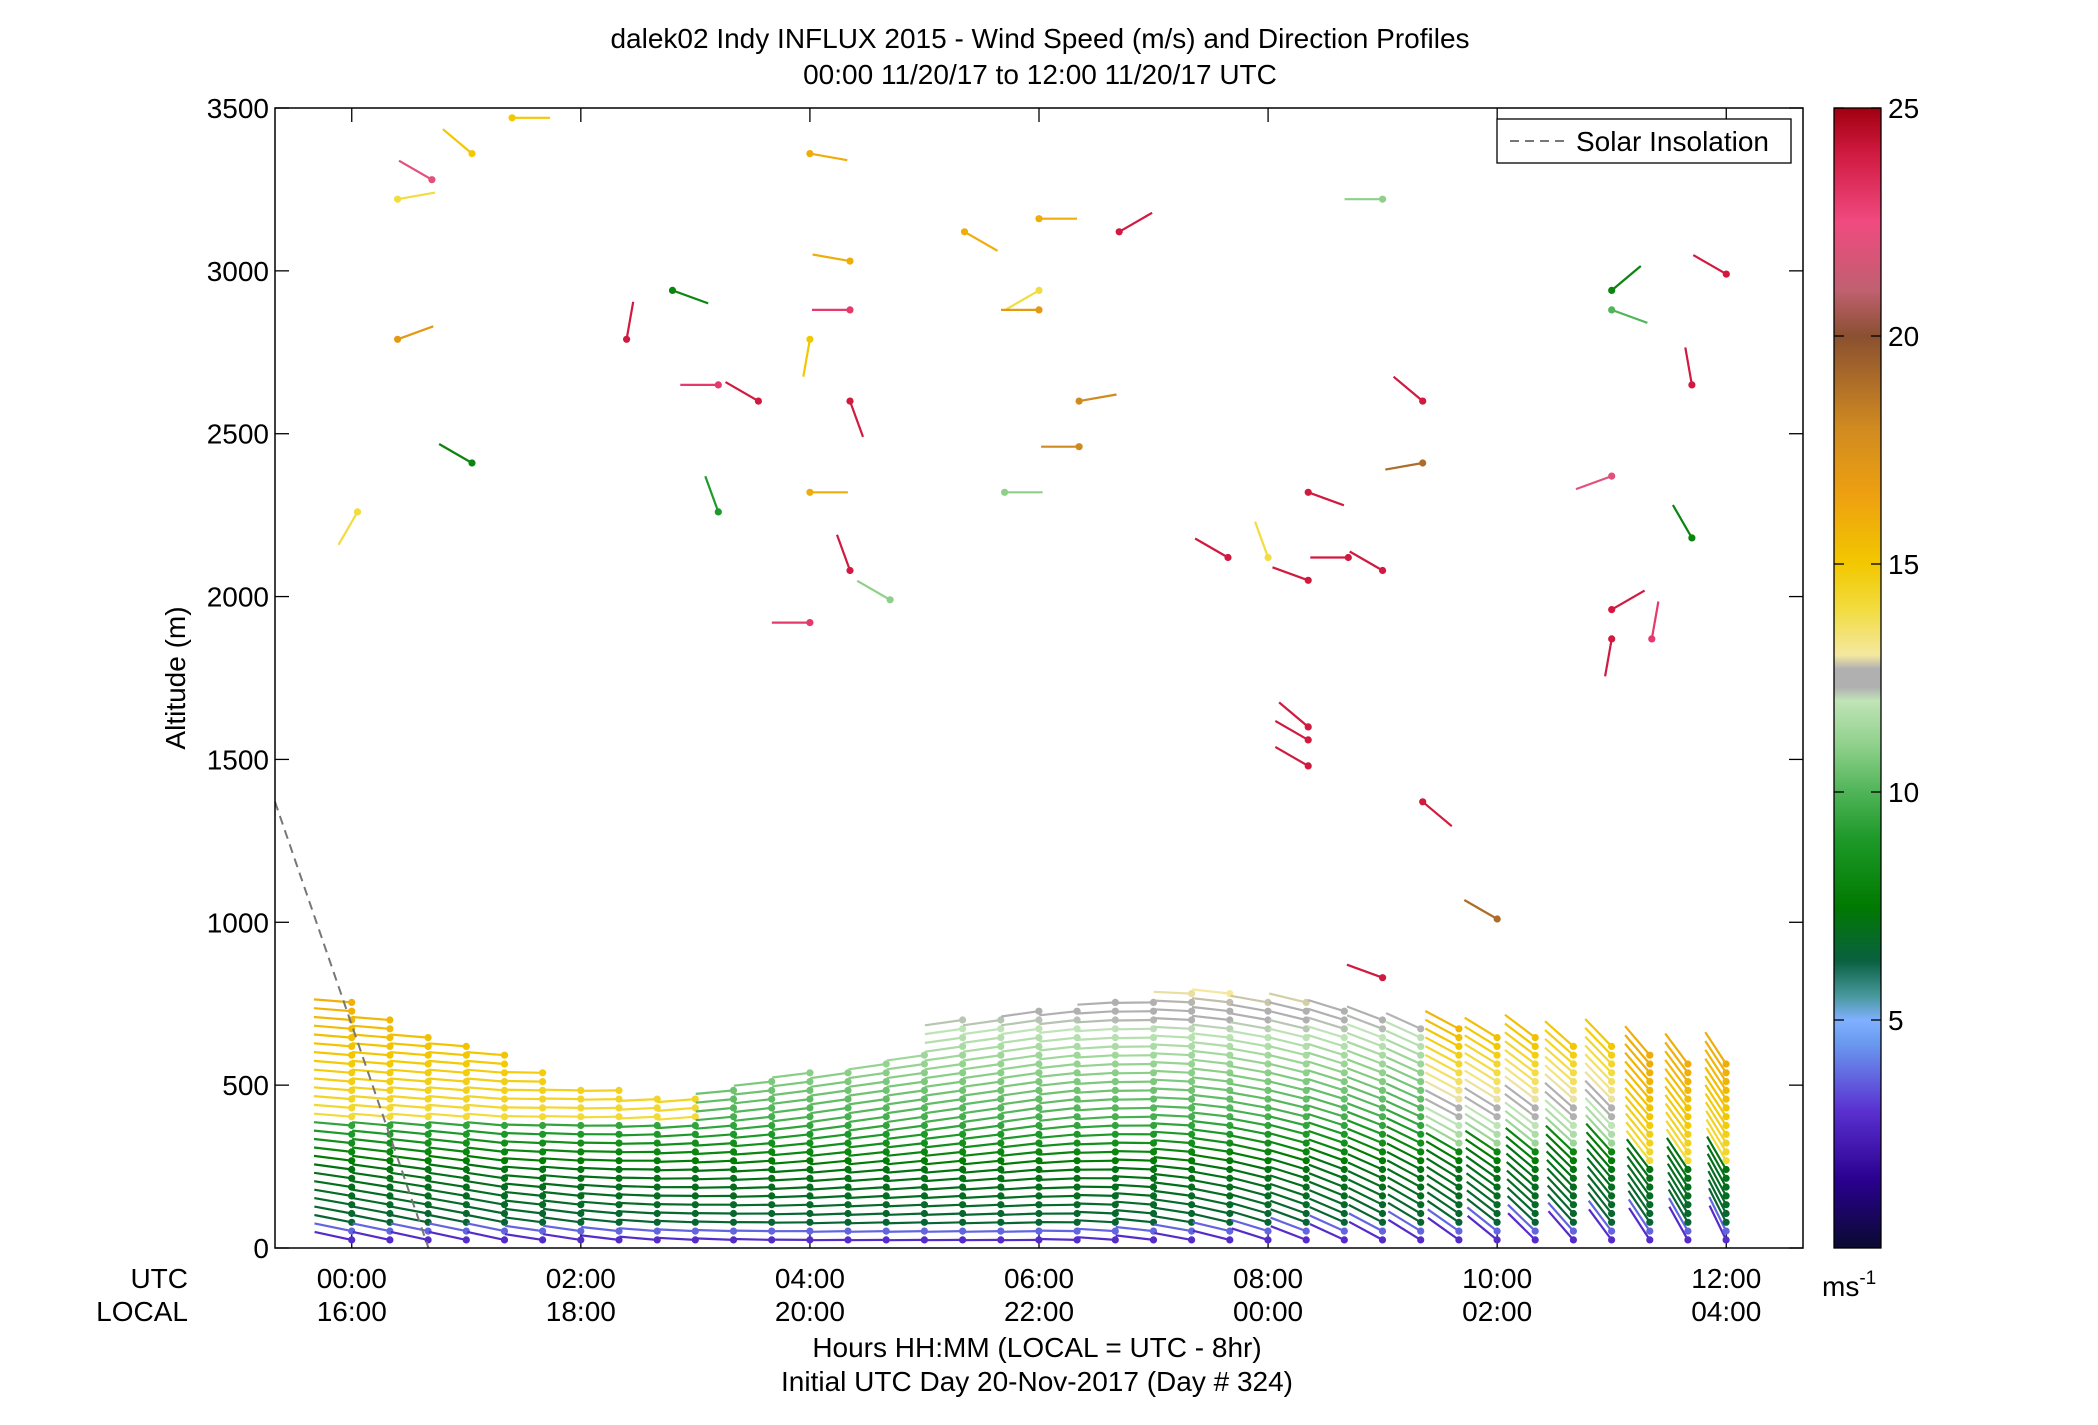 The width and height of the screenshot is (2098, 1425). I want to click on y-tick-label: 3500, so click(238, 108).